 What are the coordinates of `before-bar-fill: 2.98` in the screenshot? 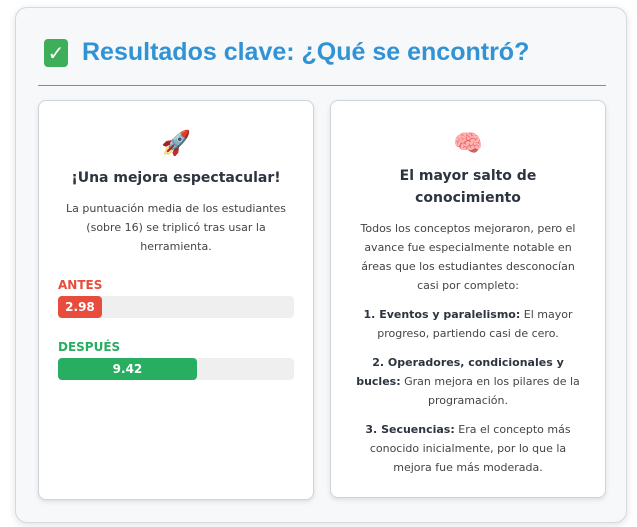 It's located at (80, 307).